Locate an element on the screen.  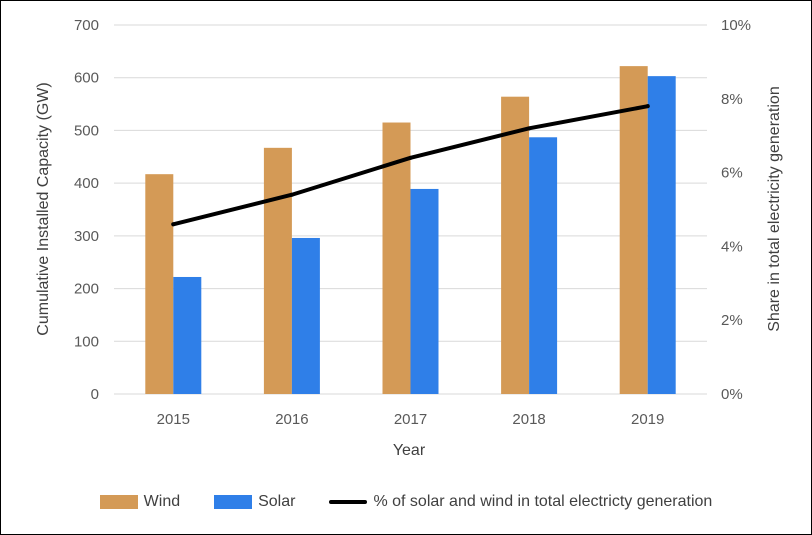
x-tick-label: 2018 is located at coordinates (528, 419).